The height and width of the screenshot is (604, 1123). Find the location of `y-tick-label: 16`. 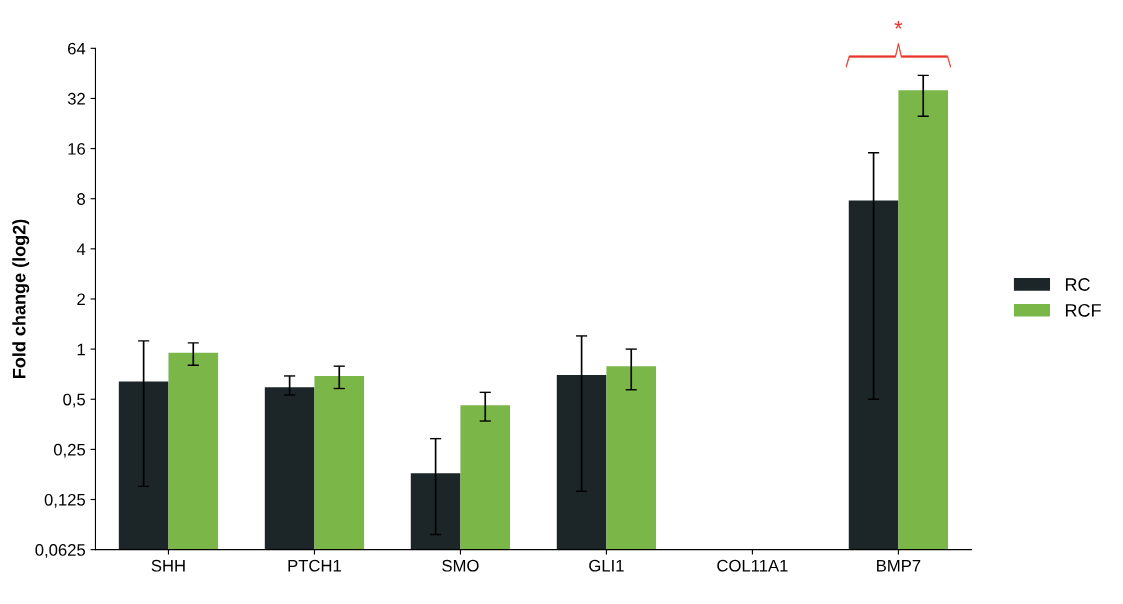

y-tick-label: 16 is located at coordinates (76, 148).